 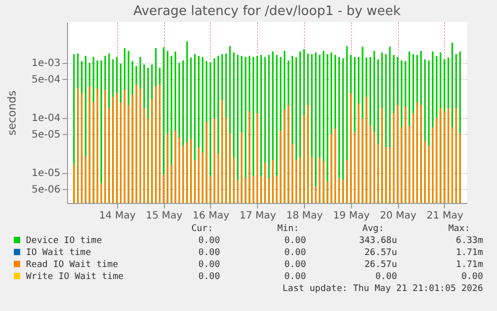 I want to click on y-tick-label: 1e-04, so click(x=46, y=118).